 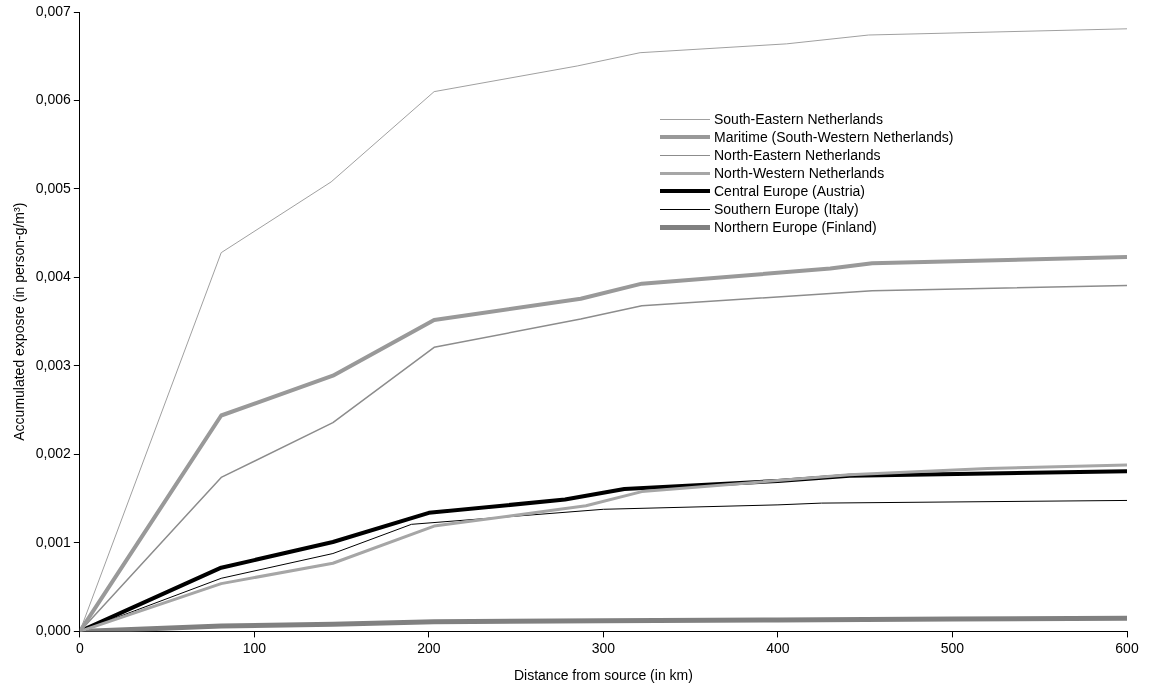 I want to click on x-tick-label: 500, so click(x=952, y=647).